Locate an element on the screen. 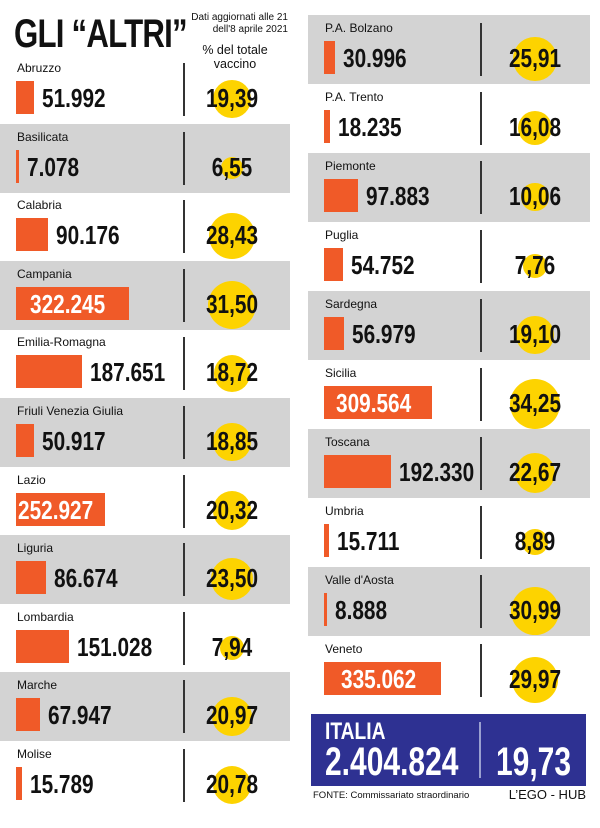  pct-label: 28,43 is located at coordinates (232, 235).